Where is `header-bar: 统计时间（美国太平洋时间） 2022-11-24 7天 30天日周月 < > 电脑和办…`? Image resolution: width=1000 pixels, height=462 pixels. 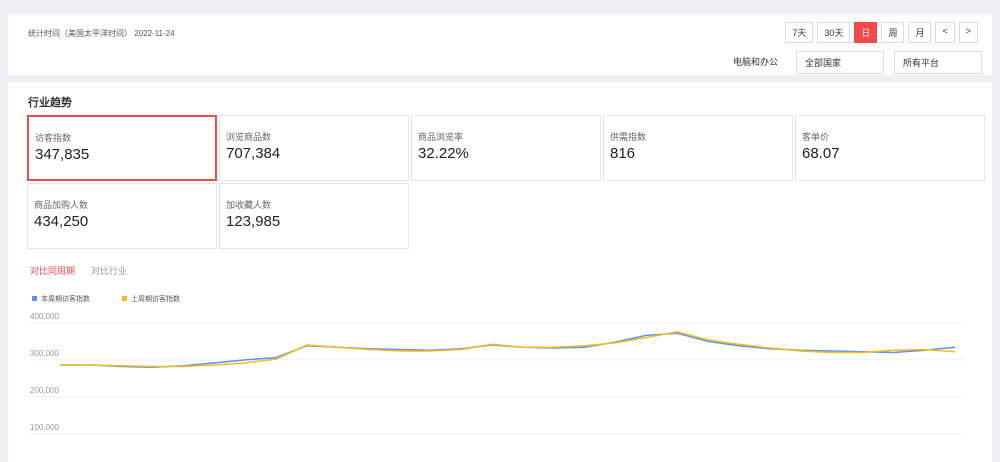
header-bar: 统计时间（美国太平洋时间） 2022-11-24 7天 30天日周月 < > 电脑和办… is located at coordinates (500, 45).